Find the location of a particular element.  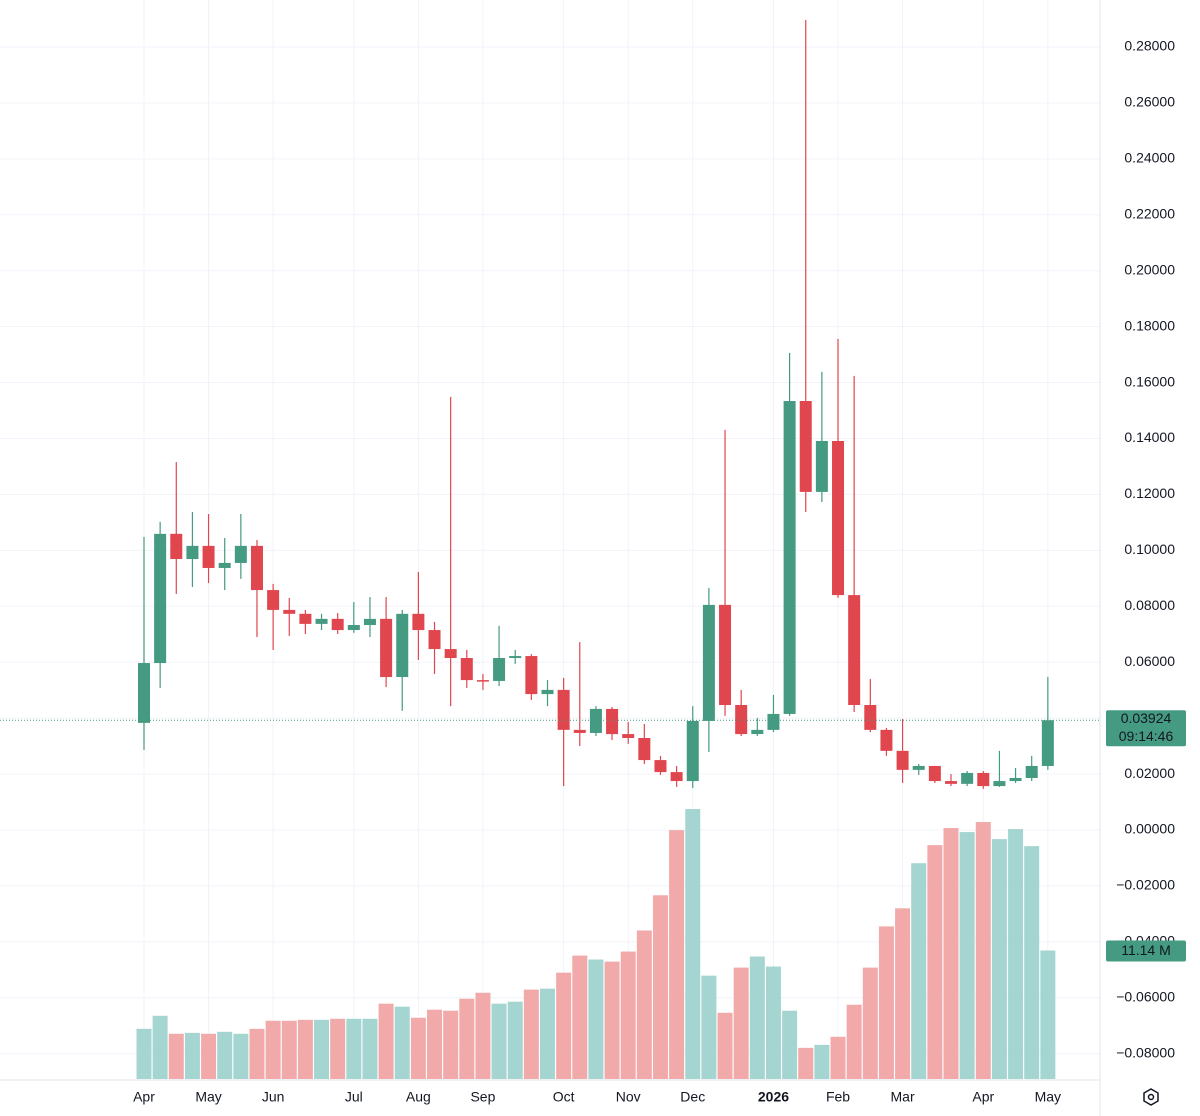

y-tick-label: 0.00000 is located at coordinates (1149, 829).